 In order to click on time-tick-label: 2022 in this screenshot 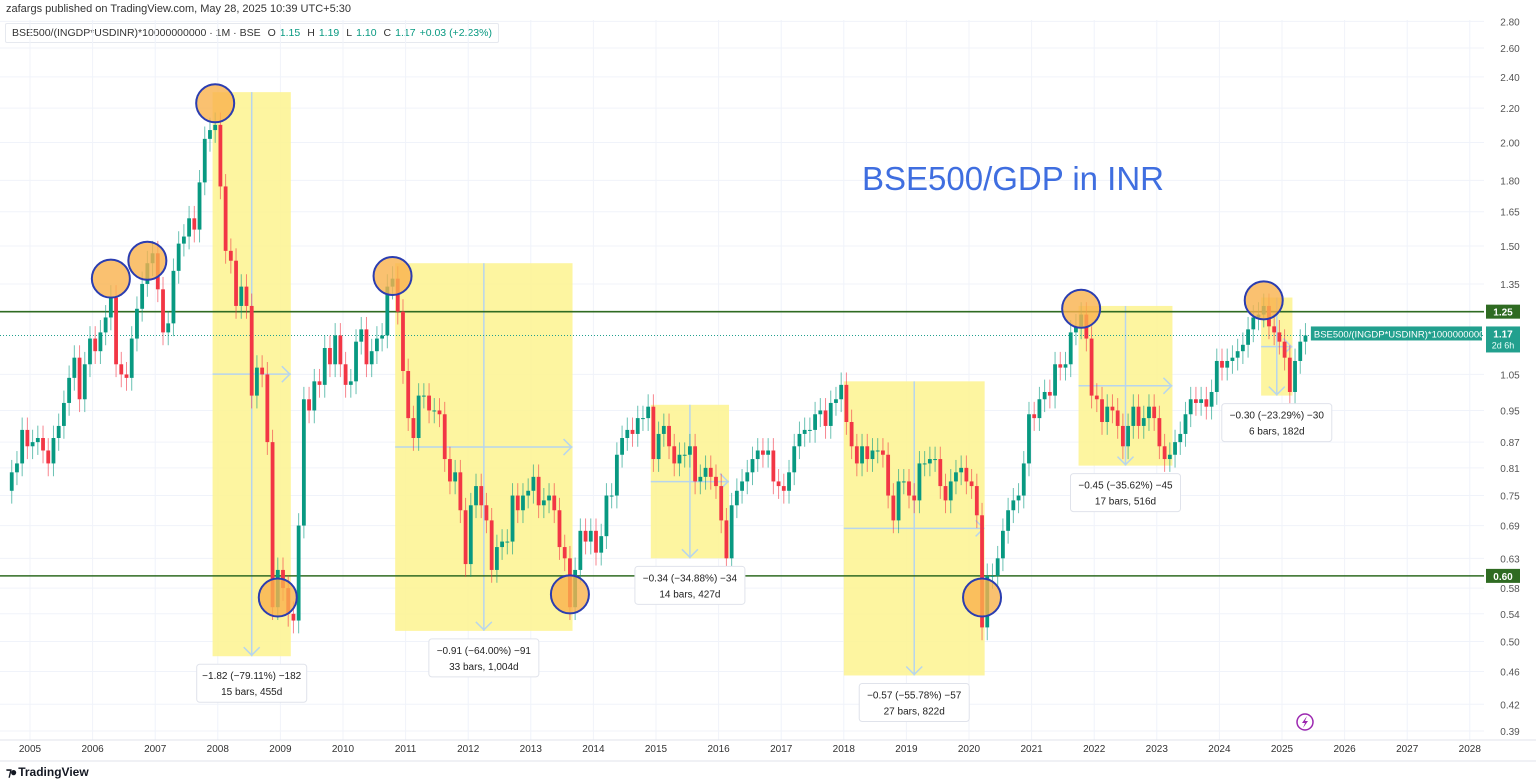, I will do `click(1094, 749)`.